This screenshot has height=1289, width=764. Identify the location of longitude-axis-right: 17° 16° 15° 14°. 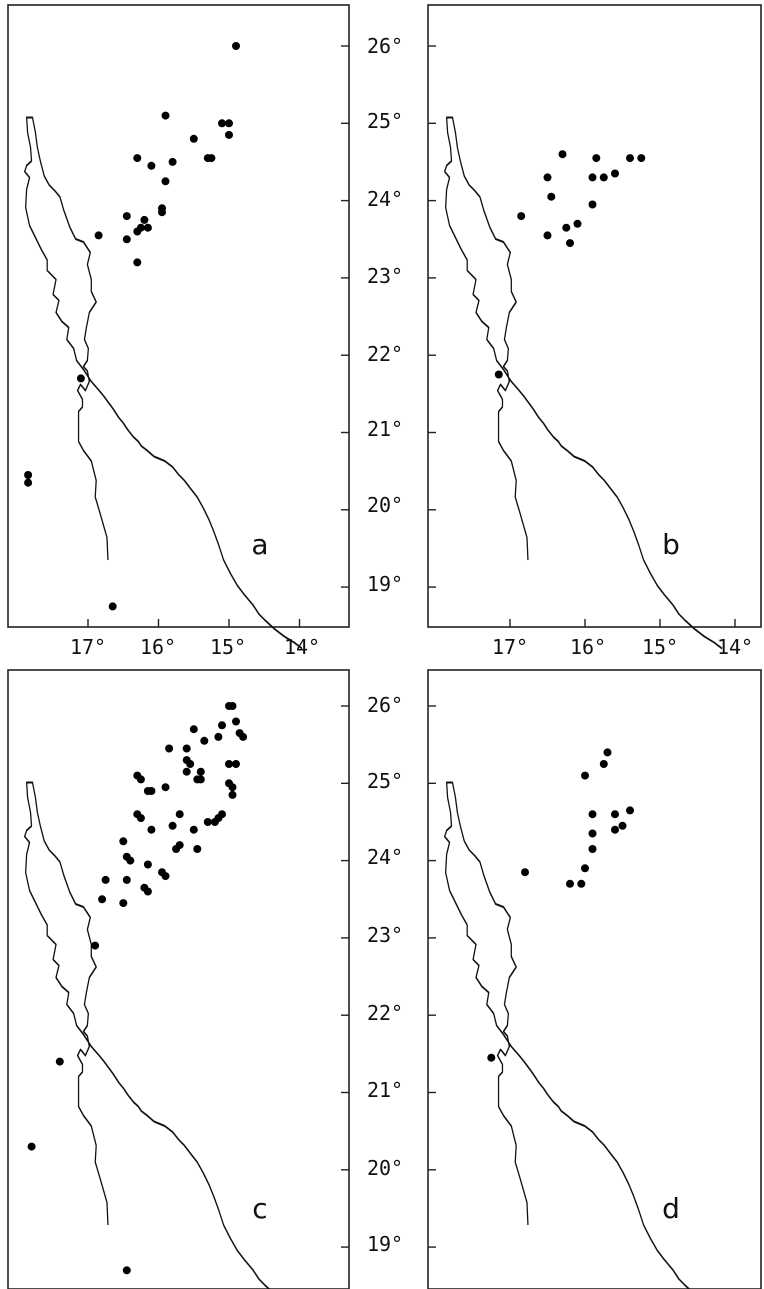
(622, 647).